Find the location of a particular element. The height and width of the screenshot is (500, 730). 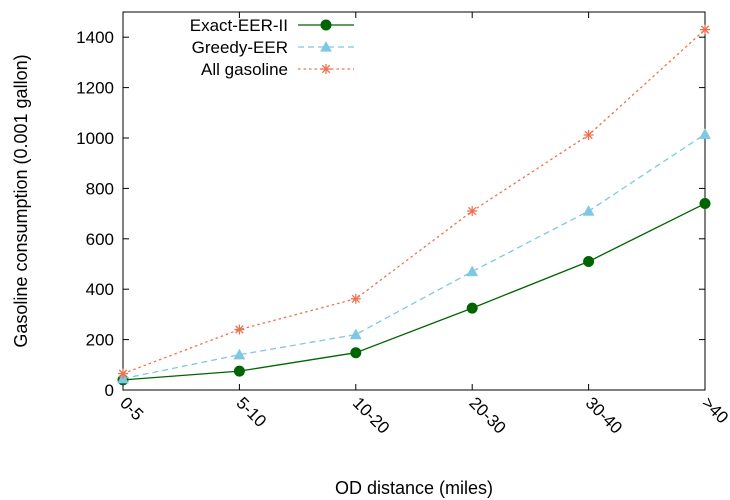

x-tick-label: 0-5 is located at coordinates (131, 408).